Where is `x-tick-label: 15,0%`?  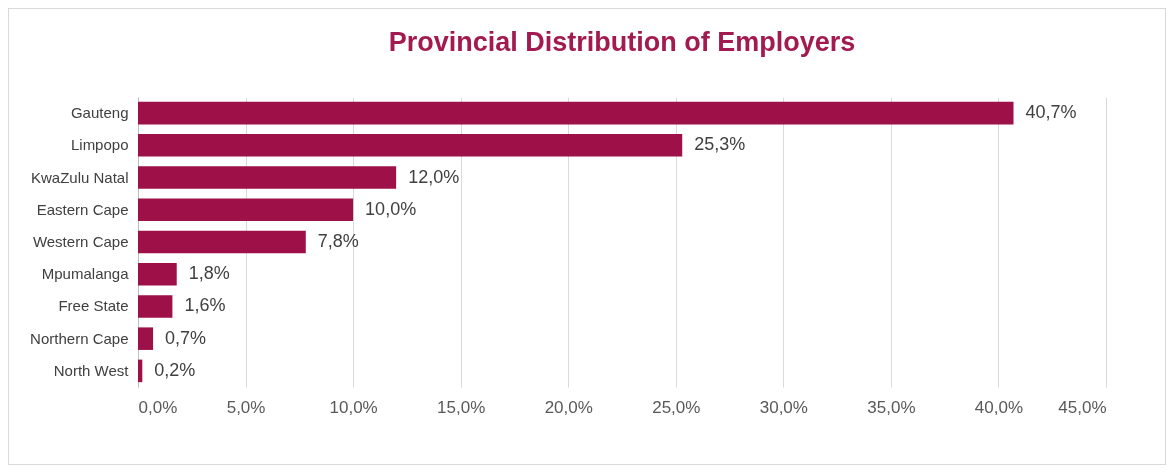 x-tick-label: 15,0% is located at coordinates (461, 407).